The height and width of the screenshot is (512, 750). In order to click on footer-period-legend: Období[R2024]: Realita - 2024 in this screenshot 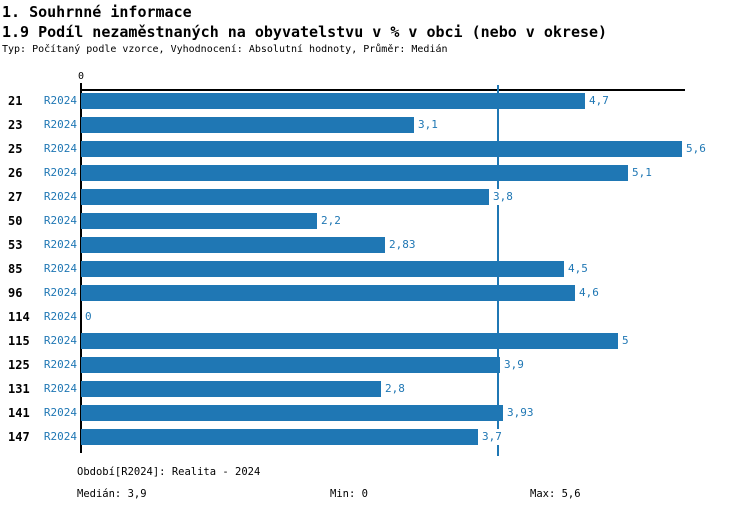, I will do `click(169, 472)`.